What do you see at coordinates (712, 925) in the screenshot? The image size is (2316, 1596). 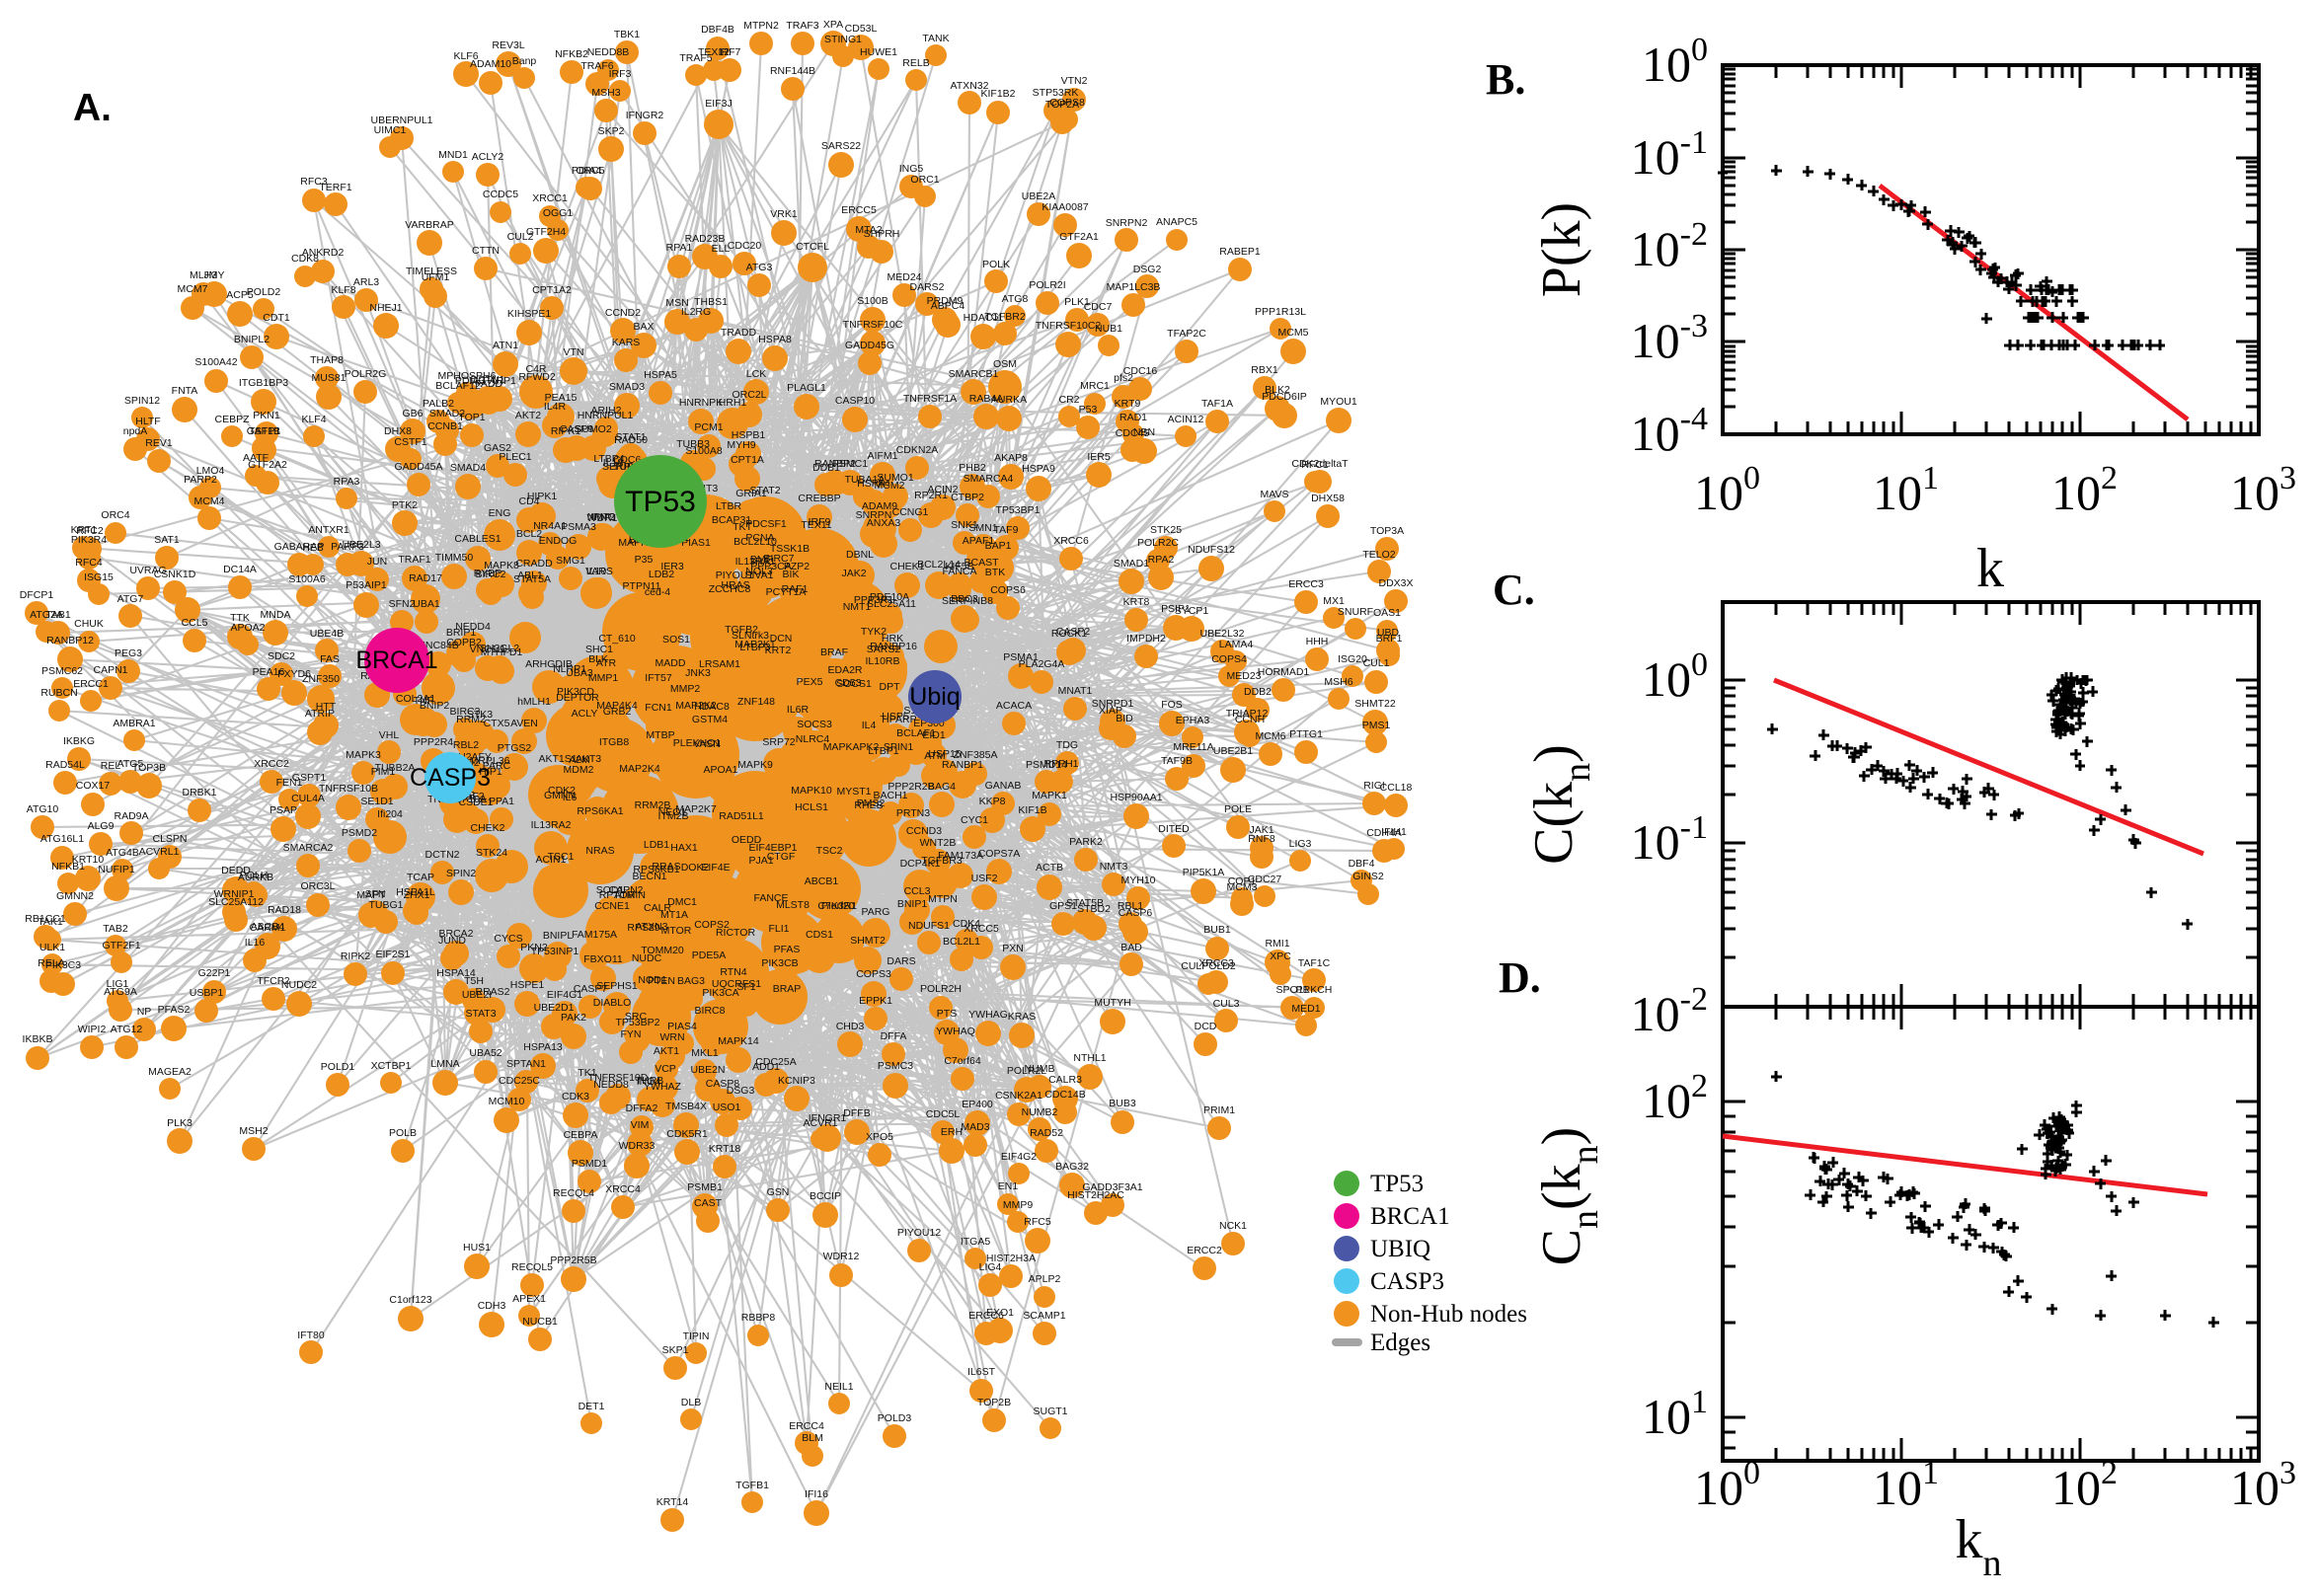 I see `svg-text: COPS2` at bounding box center [712, 925].